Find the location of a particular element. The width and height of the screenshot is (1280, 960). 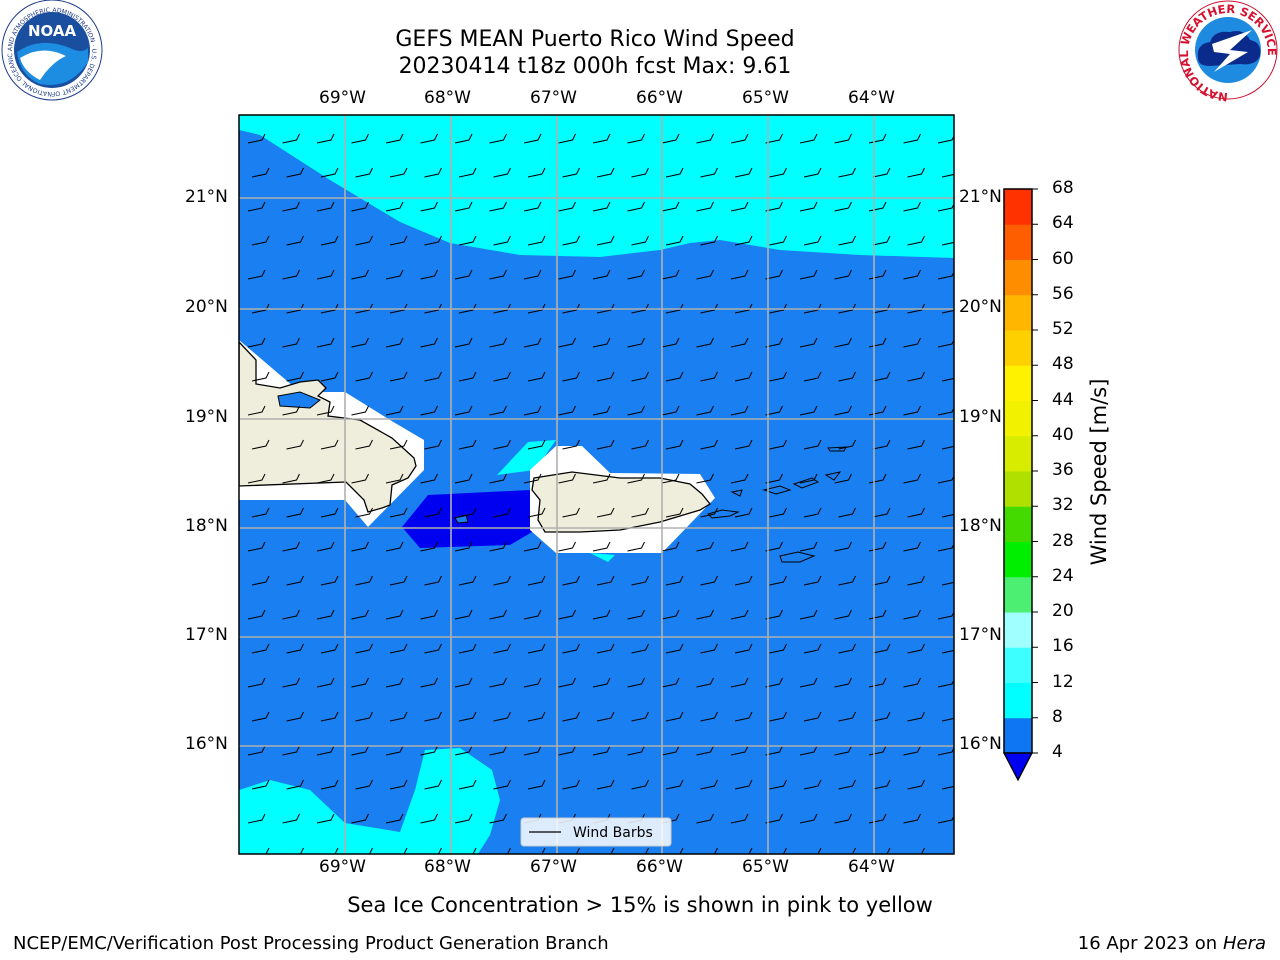

wind-contour-8-12-north is located at coordinates (596, 186).